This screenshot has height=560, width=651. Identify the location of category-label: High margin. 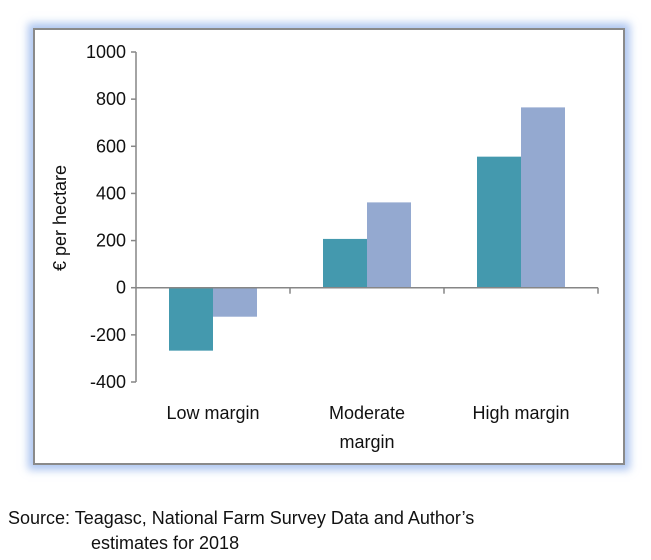
(520, 413).